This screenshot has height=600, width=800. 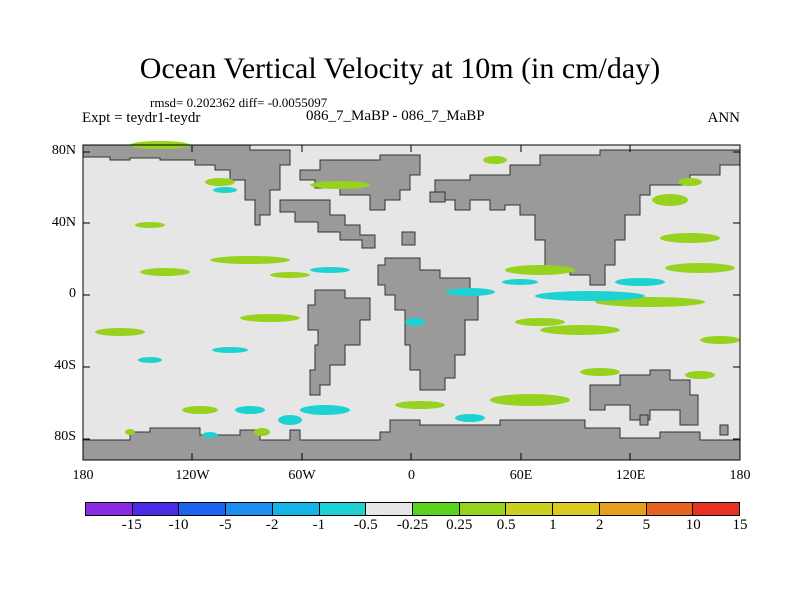 What do you see at coordinates (411, 440) in the screenshot?
I see `land-antarctica` at bounding box center [411, 440].